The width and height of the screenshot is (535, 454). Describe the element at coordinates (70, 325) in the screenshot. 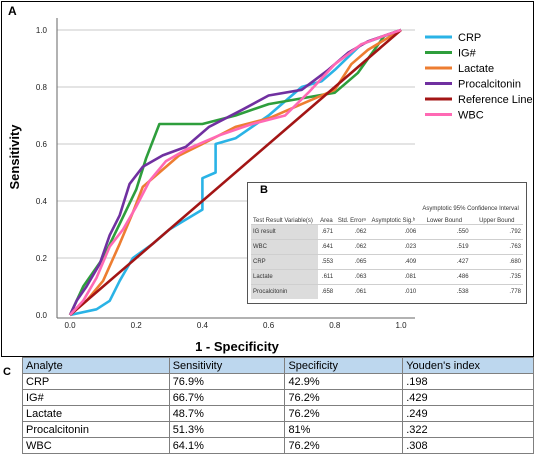

I see `x-tick-label: 0.0` at that location.